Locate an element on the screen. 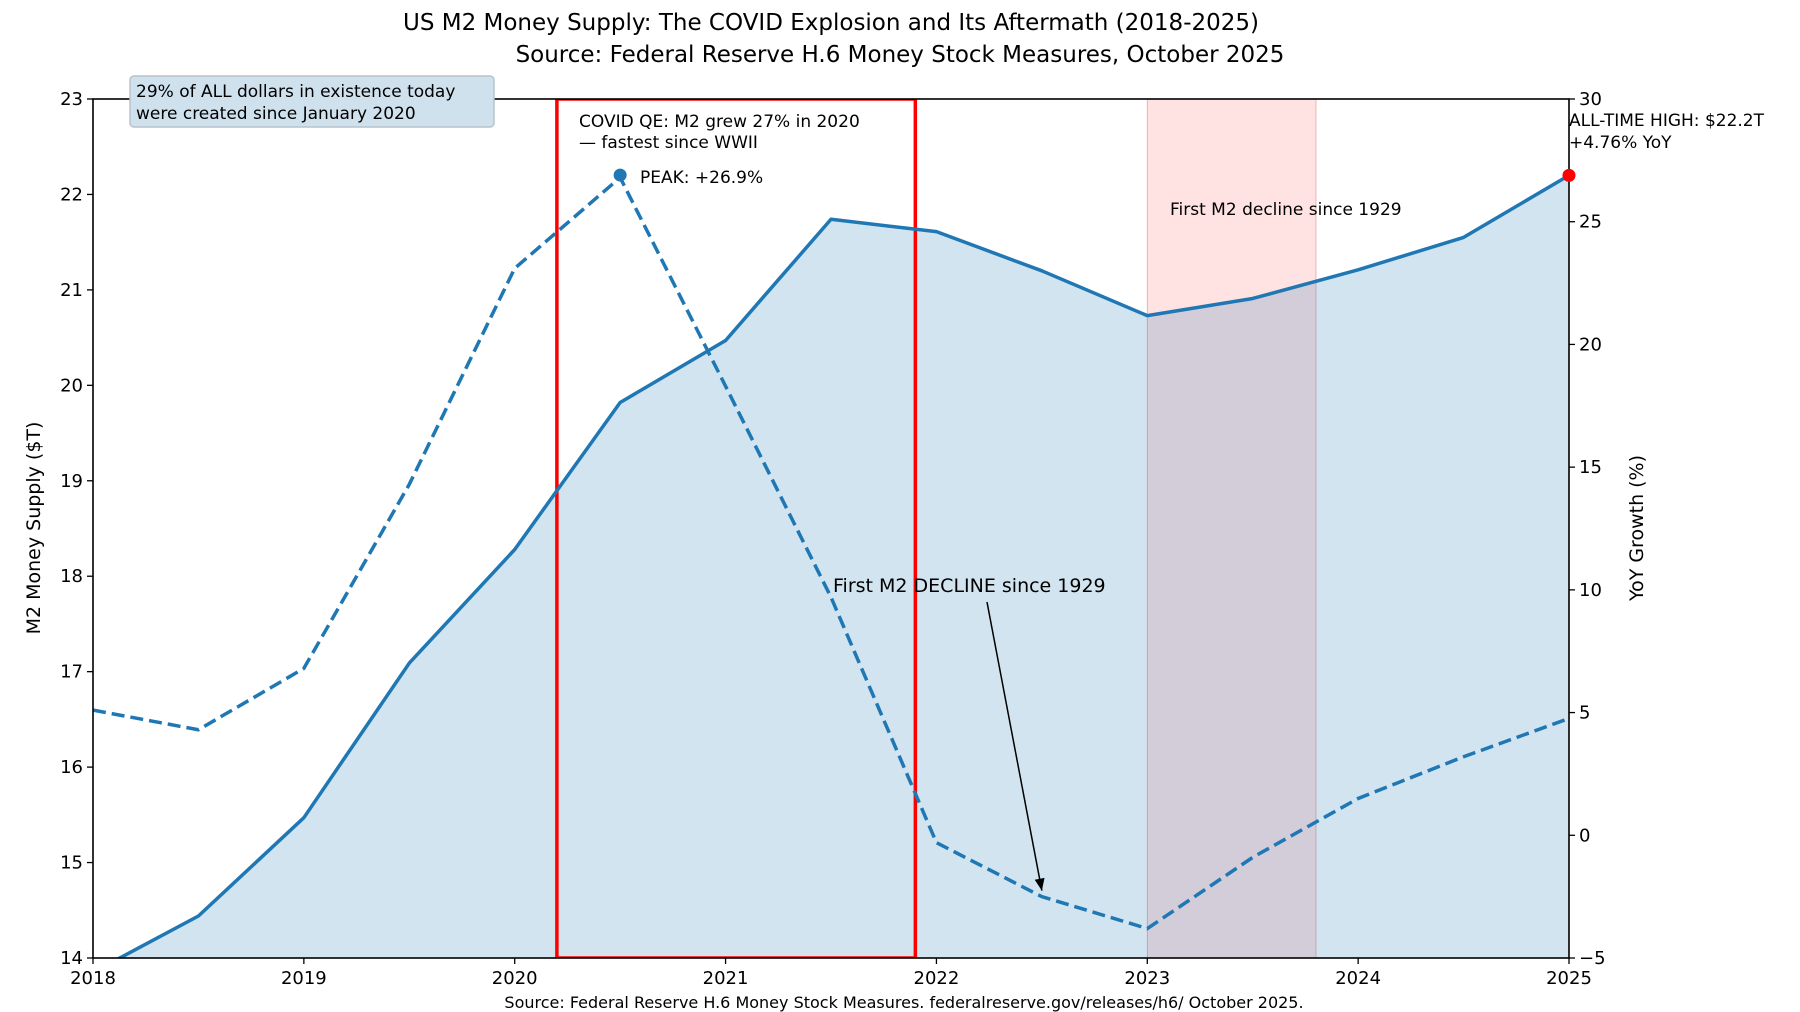 This screenshot has height=1012, width=1800. y2-tick-label: 10 is located at coordinates (1590, 590).